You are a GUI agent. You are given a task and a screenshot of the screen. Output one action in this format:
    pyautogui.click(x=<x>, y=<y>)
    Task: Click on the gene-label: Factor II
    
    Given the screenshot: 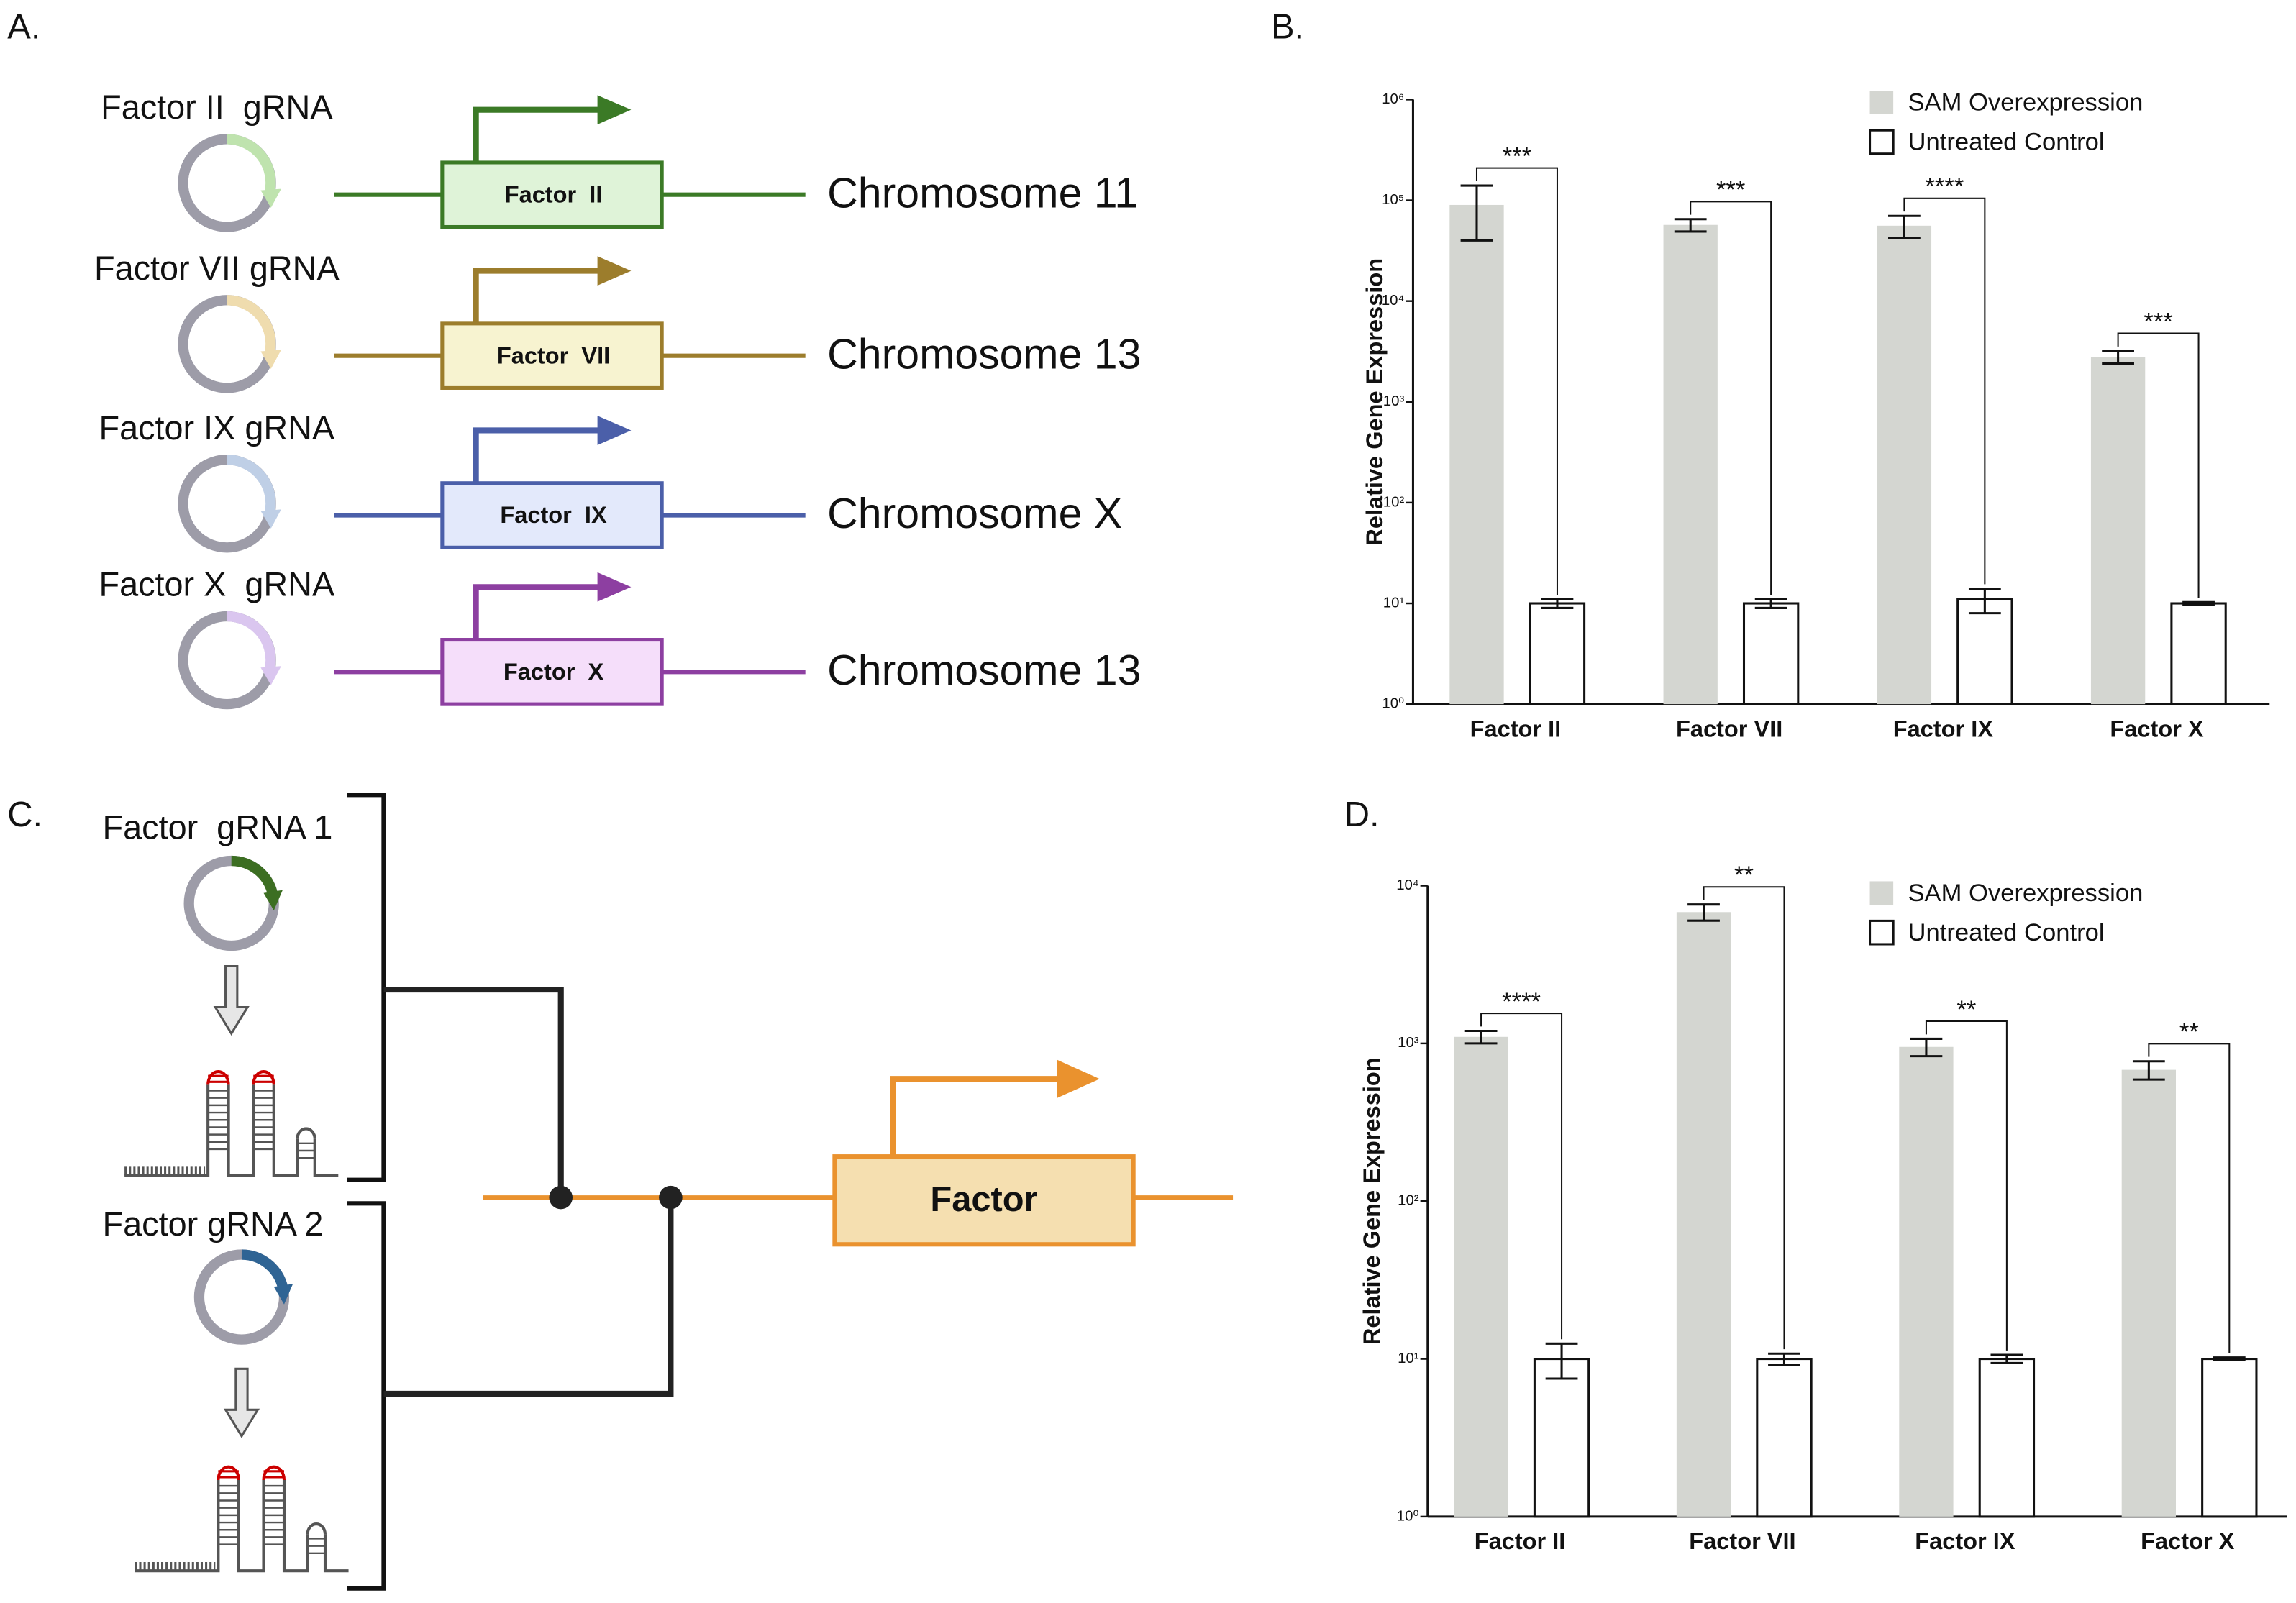 What is the action you would take?
    pyautogui.click(x=554, y=194)
    